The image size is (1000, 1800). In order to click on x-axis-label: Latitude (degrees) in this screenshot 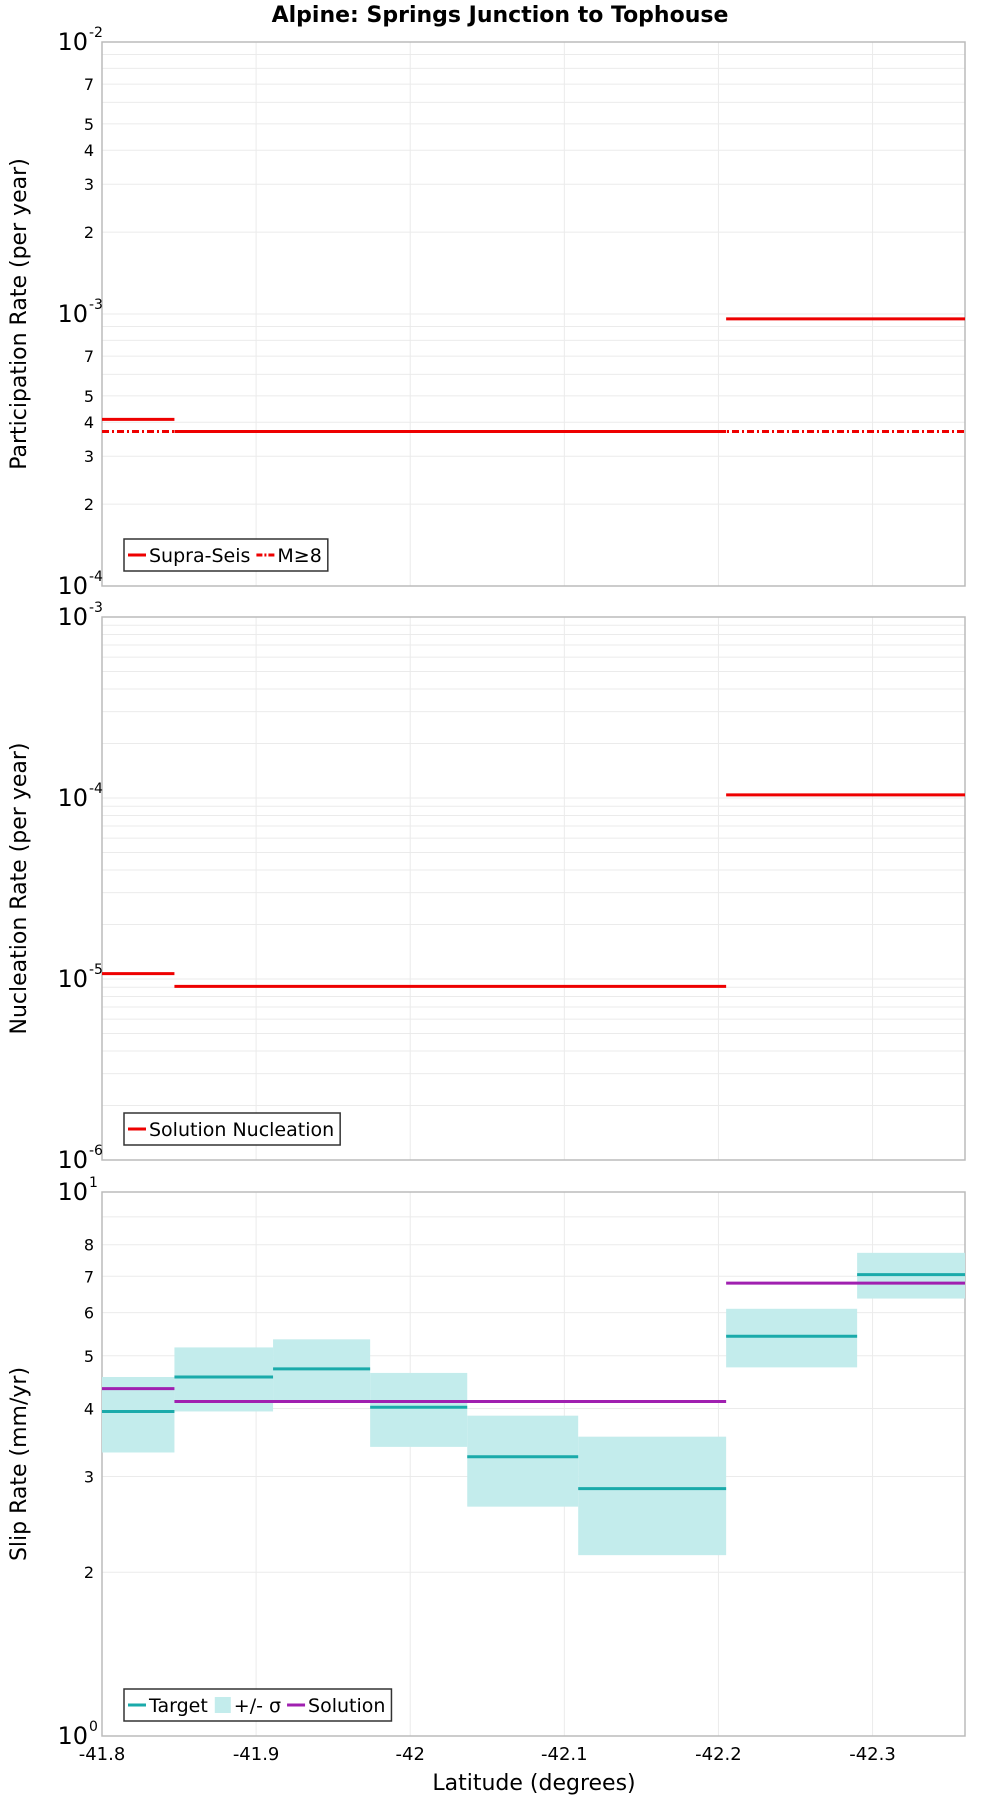, I will do `click(533, 1783)`.